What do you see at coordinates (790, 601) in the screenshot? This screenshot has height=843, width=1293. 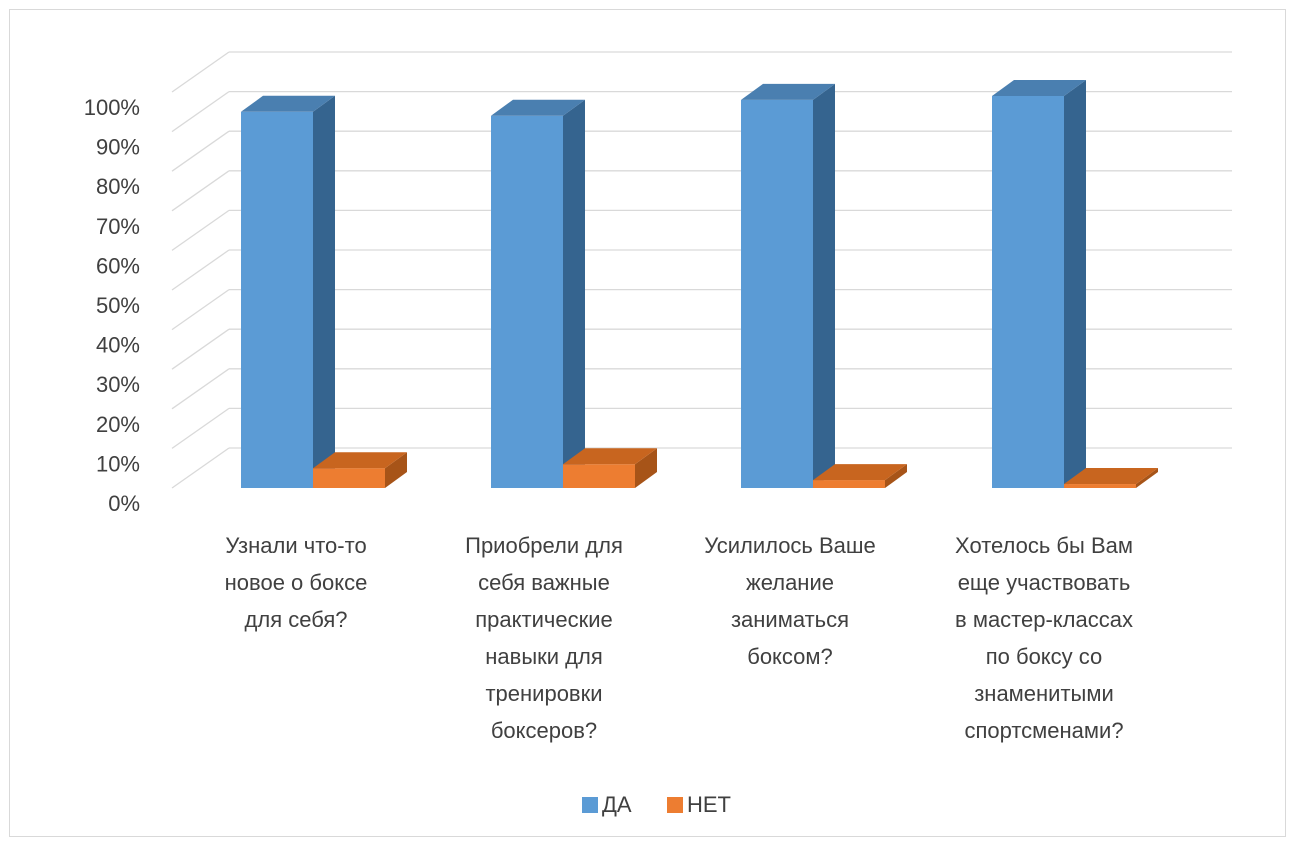 I see `x-tick-label: Усилилось Ваше желание заниматься боксом?` at bounding box center [790, 601].